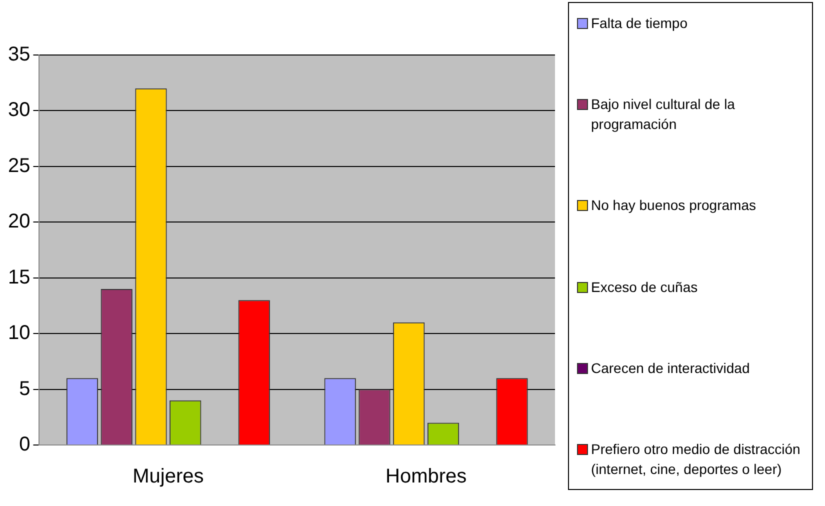  I want to click on y-tick-label: 15, so click(19, 277).